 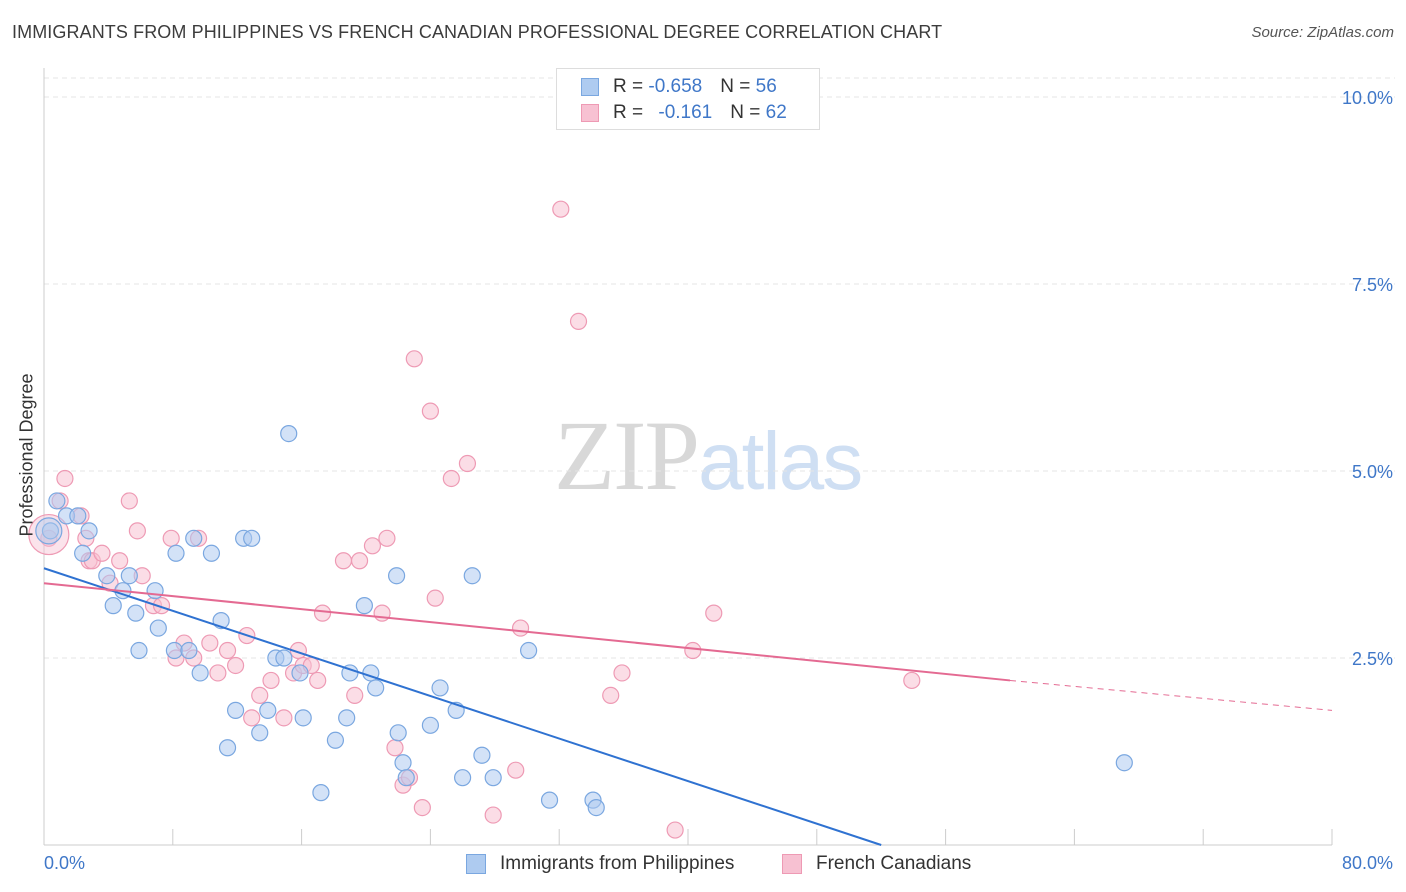 I want to click on y-tick-label: 5.0%, so click(x=1372, y=472).